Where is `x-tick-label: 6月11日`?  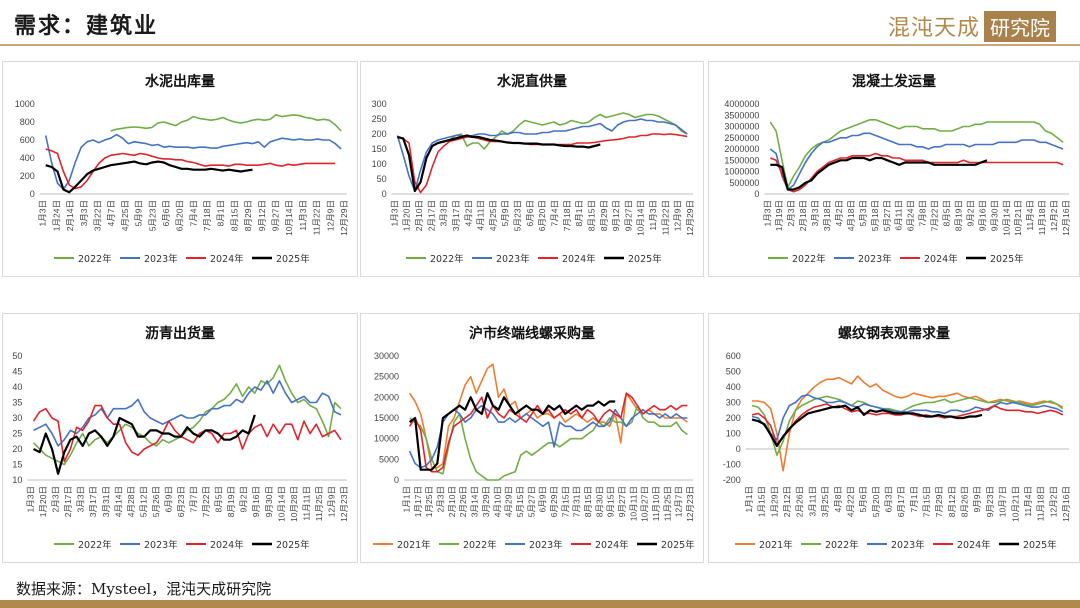 x-tick-label: 6月11日 is located at coordinates (899, 215).